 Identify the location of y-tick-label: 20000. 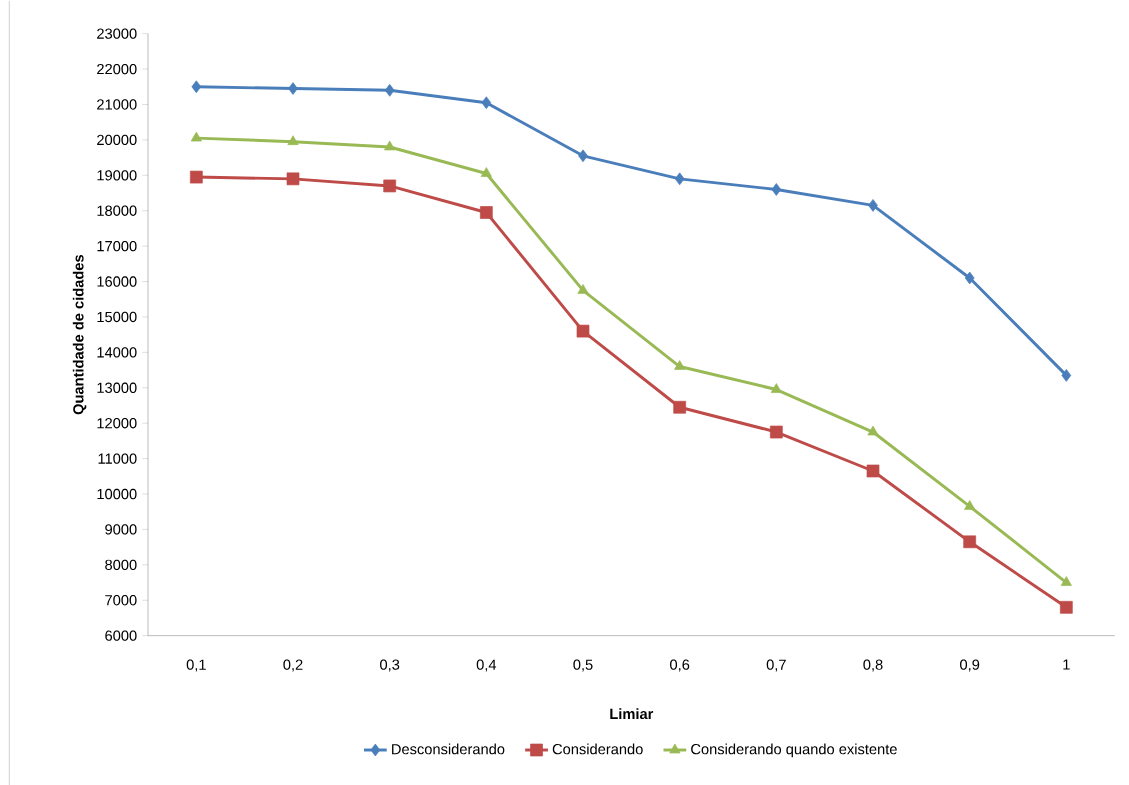
(117, 139).